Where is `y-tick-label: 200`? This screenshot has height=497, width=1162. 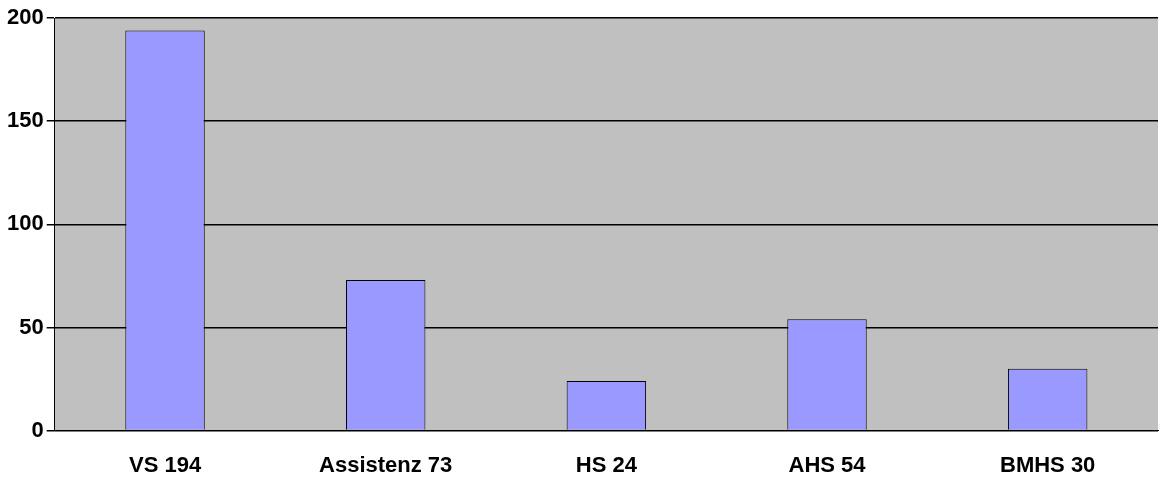 y-tick-label: 200 is located at coordinates (25, 17).